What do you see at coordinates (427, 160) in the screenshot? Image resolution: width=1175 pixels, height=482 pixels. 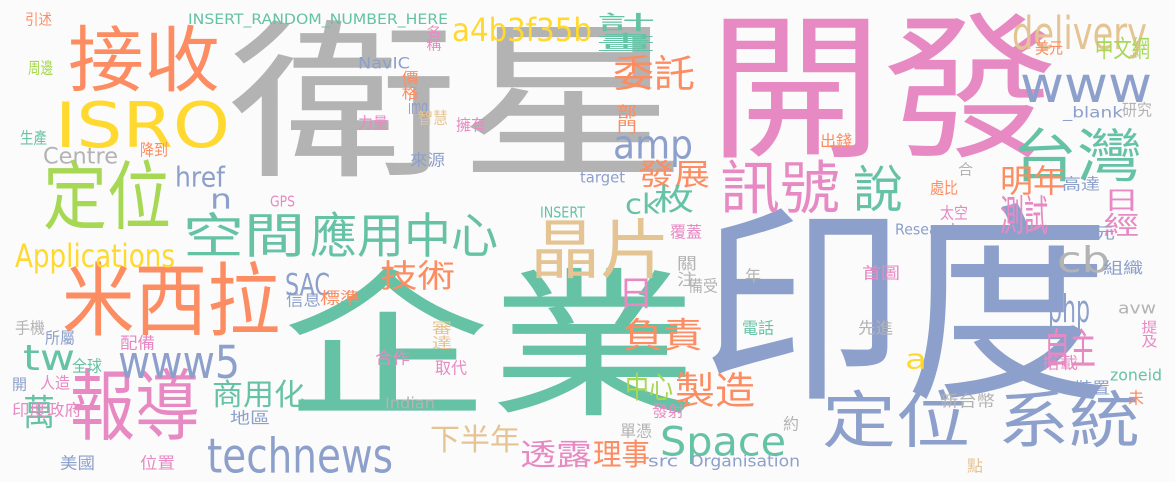 I see `cloud-word: 來源` at bounding box center [427, 160].